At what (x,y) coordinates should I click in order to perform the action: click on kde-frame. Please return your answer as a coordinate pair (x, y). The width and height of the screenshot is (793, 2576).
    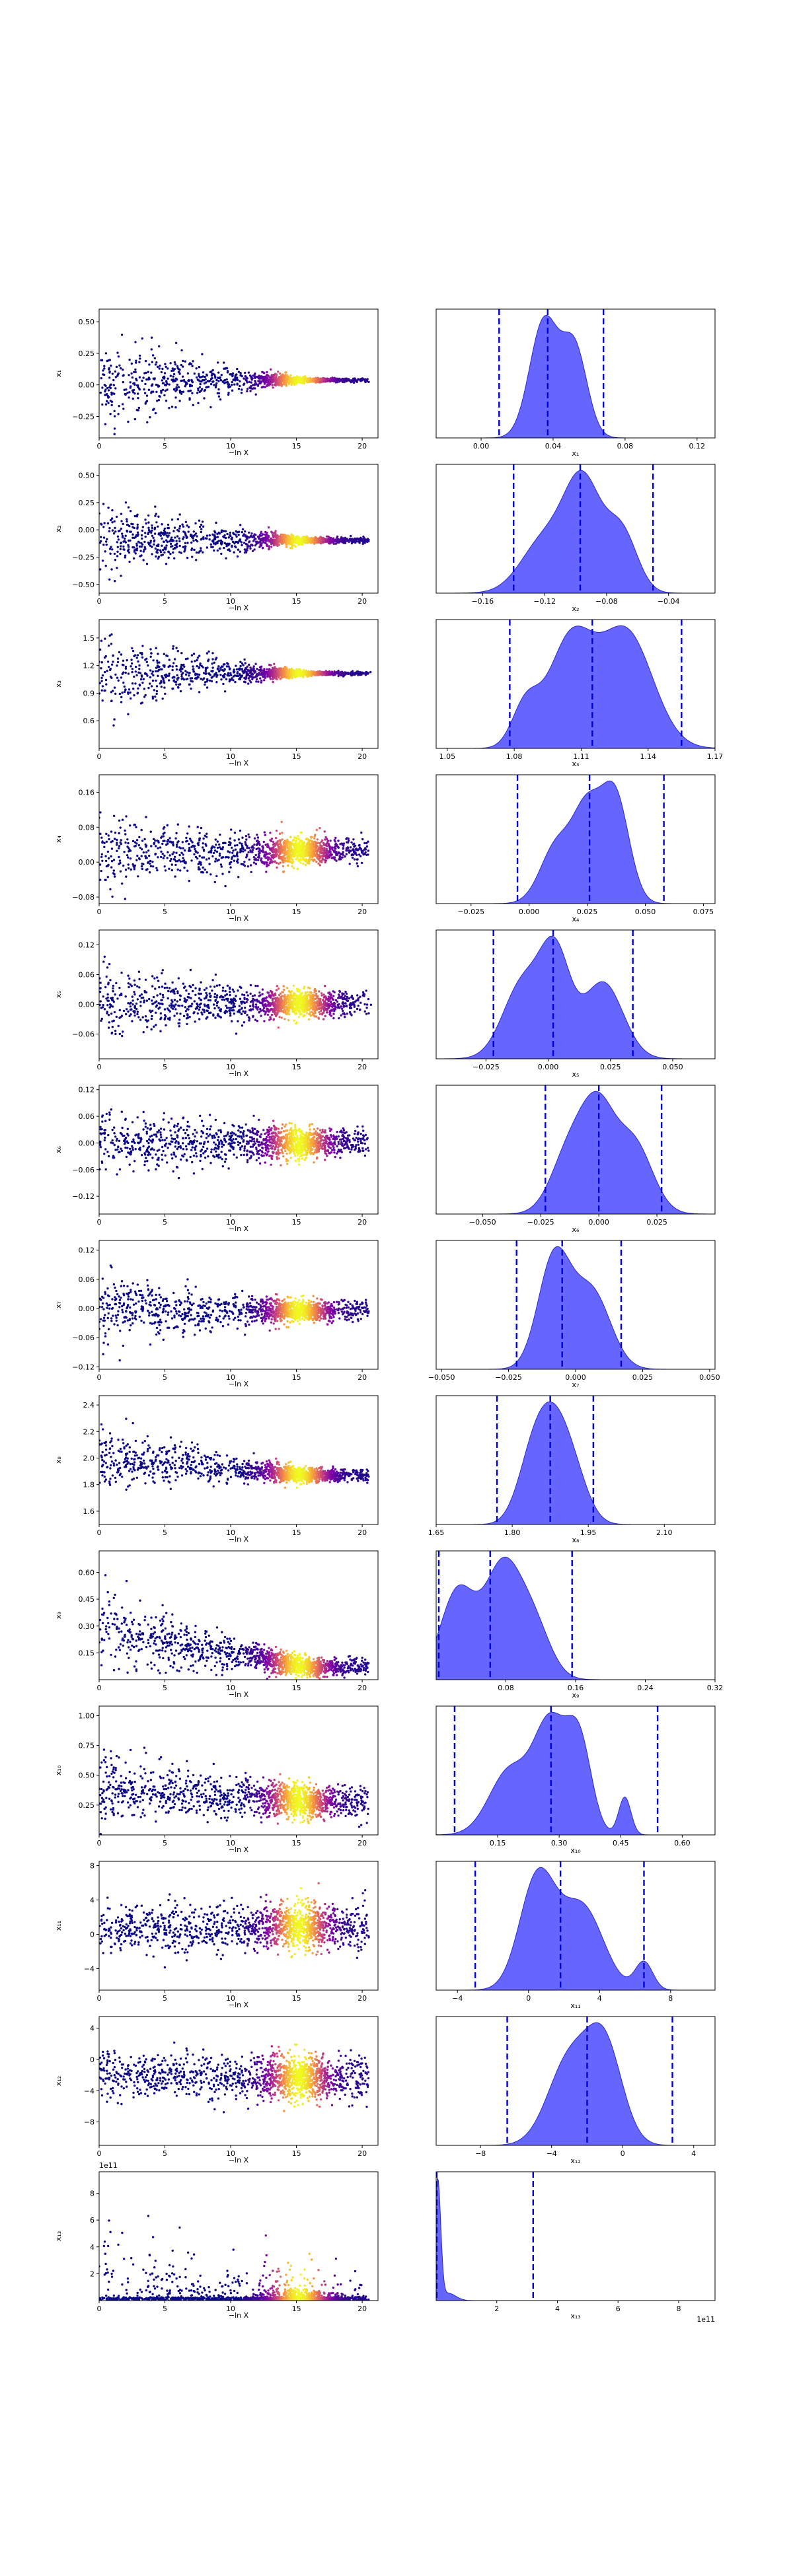
    Looking at the image, I should click on (575, 374).